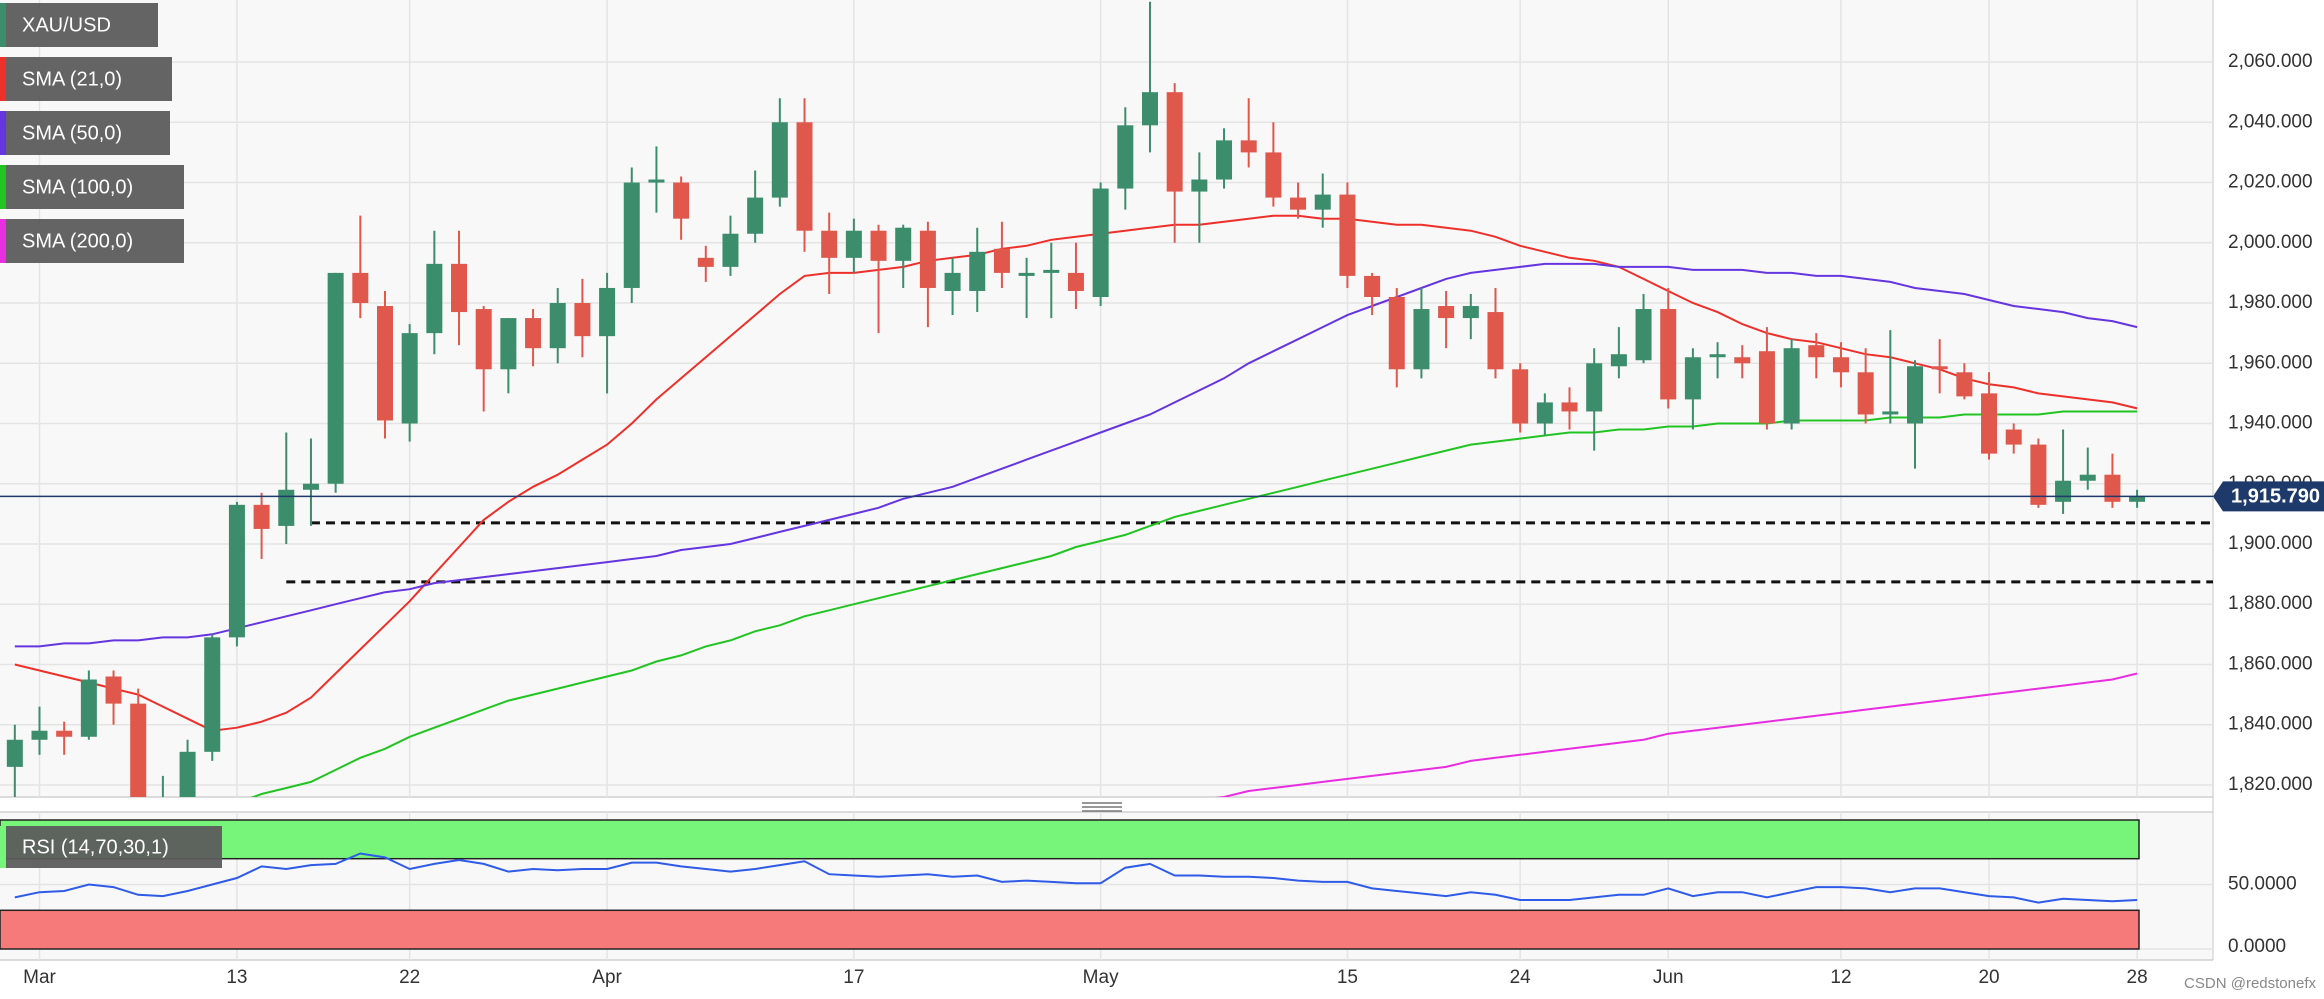 Image resolution: width=2324 pixels, height=999 pixels. Describe the element at coordinates (2270, 61) in the screenshot. I see `y-tick-label: 2,060.000` at that location.